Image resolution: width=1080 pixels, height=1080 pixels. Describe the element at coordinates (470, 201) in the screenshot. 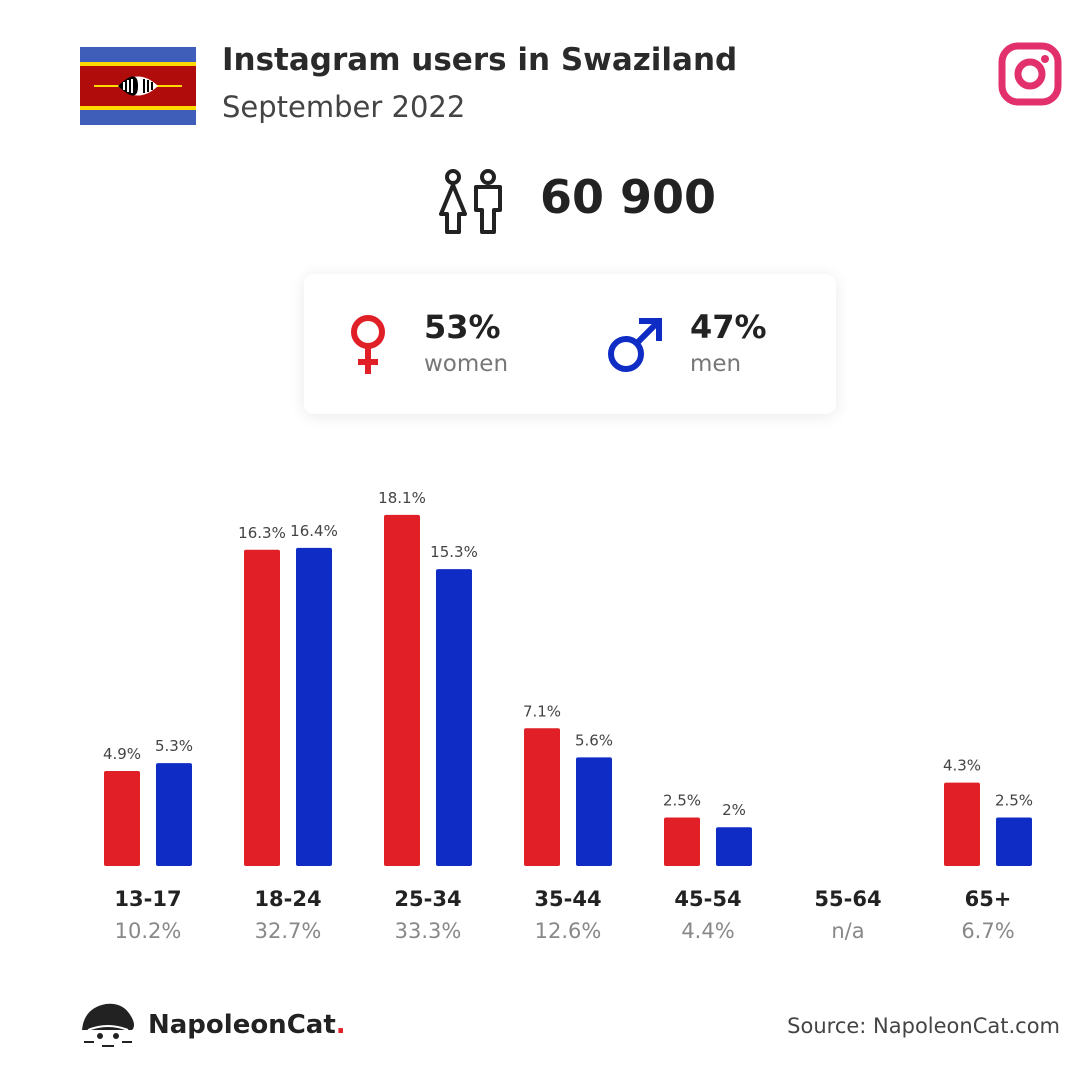

I see `people-icon` at that location.